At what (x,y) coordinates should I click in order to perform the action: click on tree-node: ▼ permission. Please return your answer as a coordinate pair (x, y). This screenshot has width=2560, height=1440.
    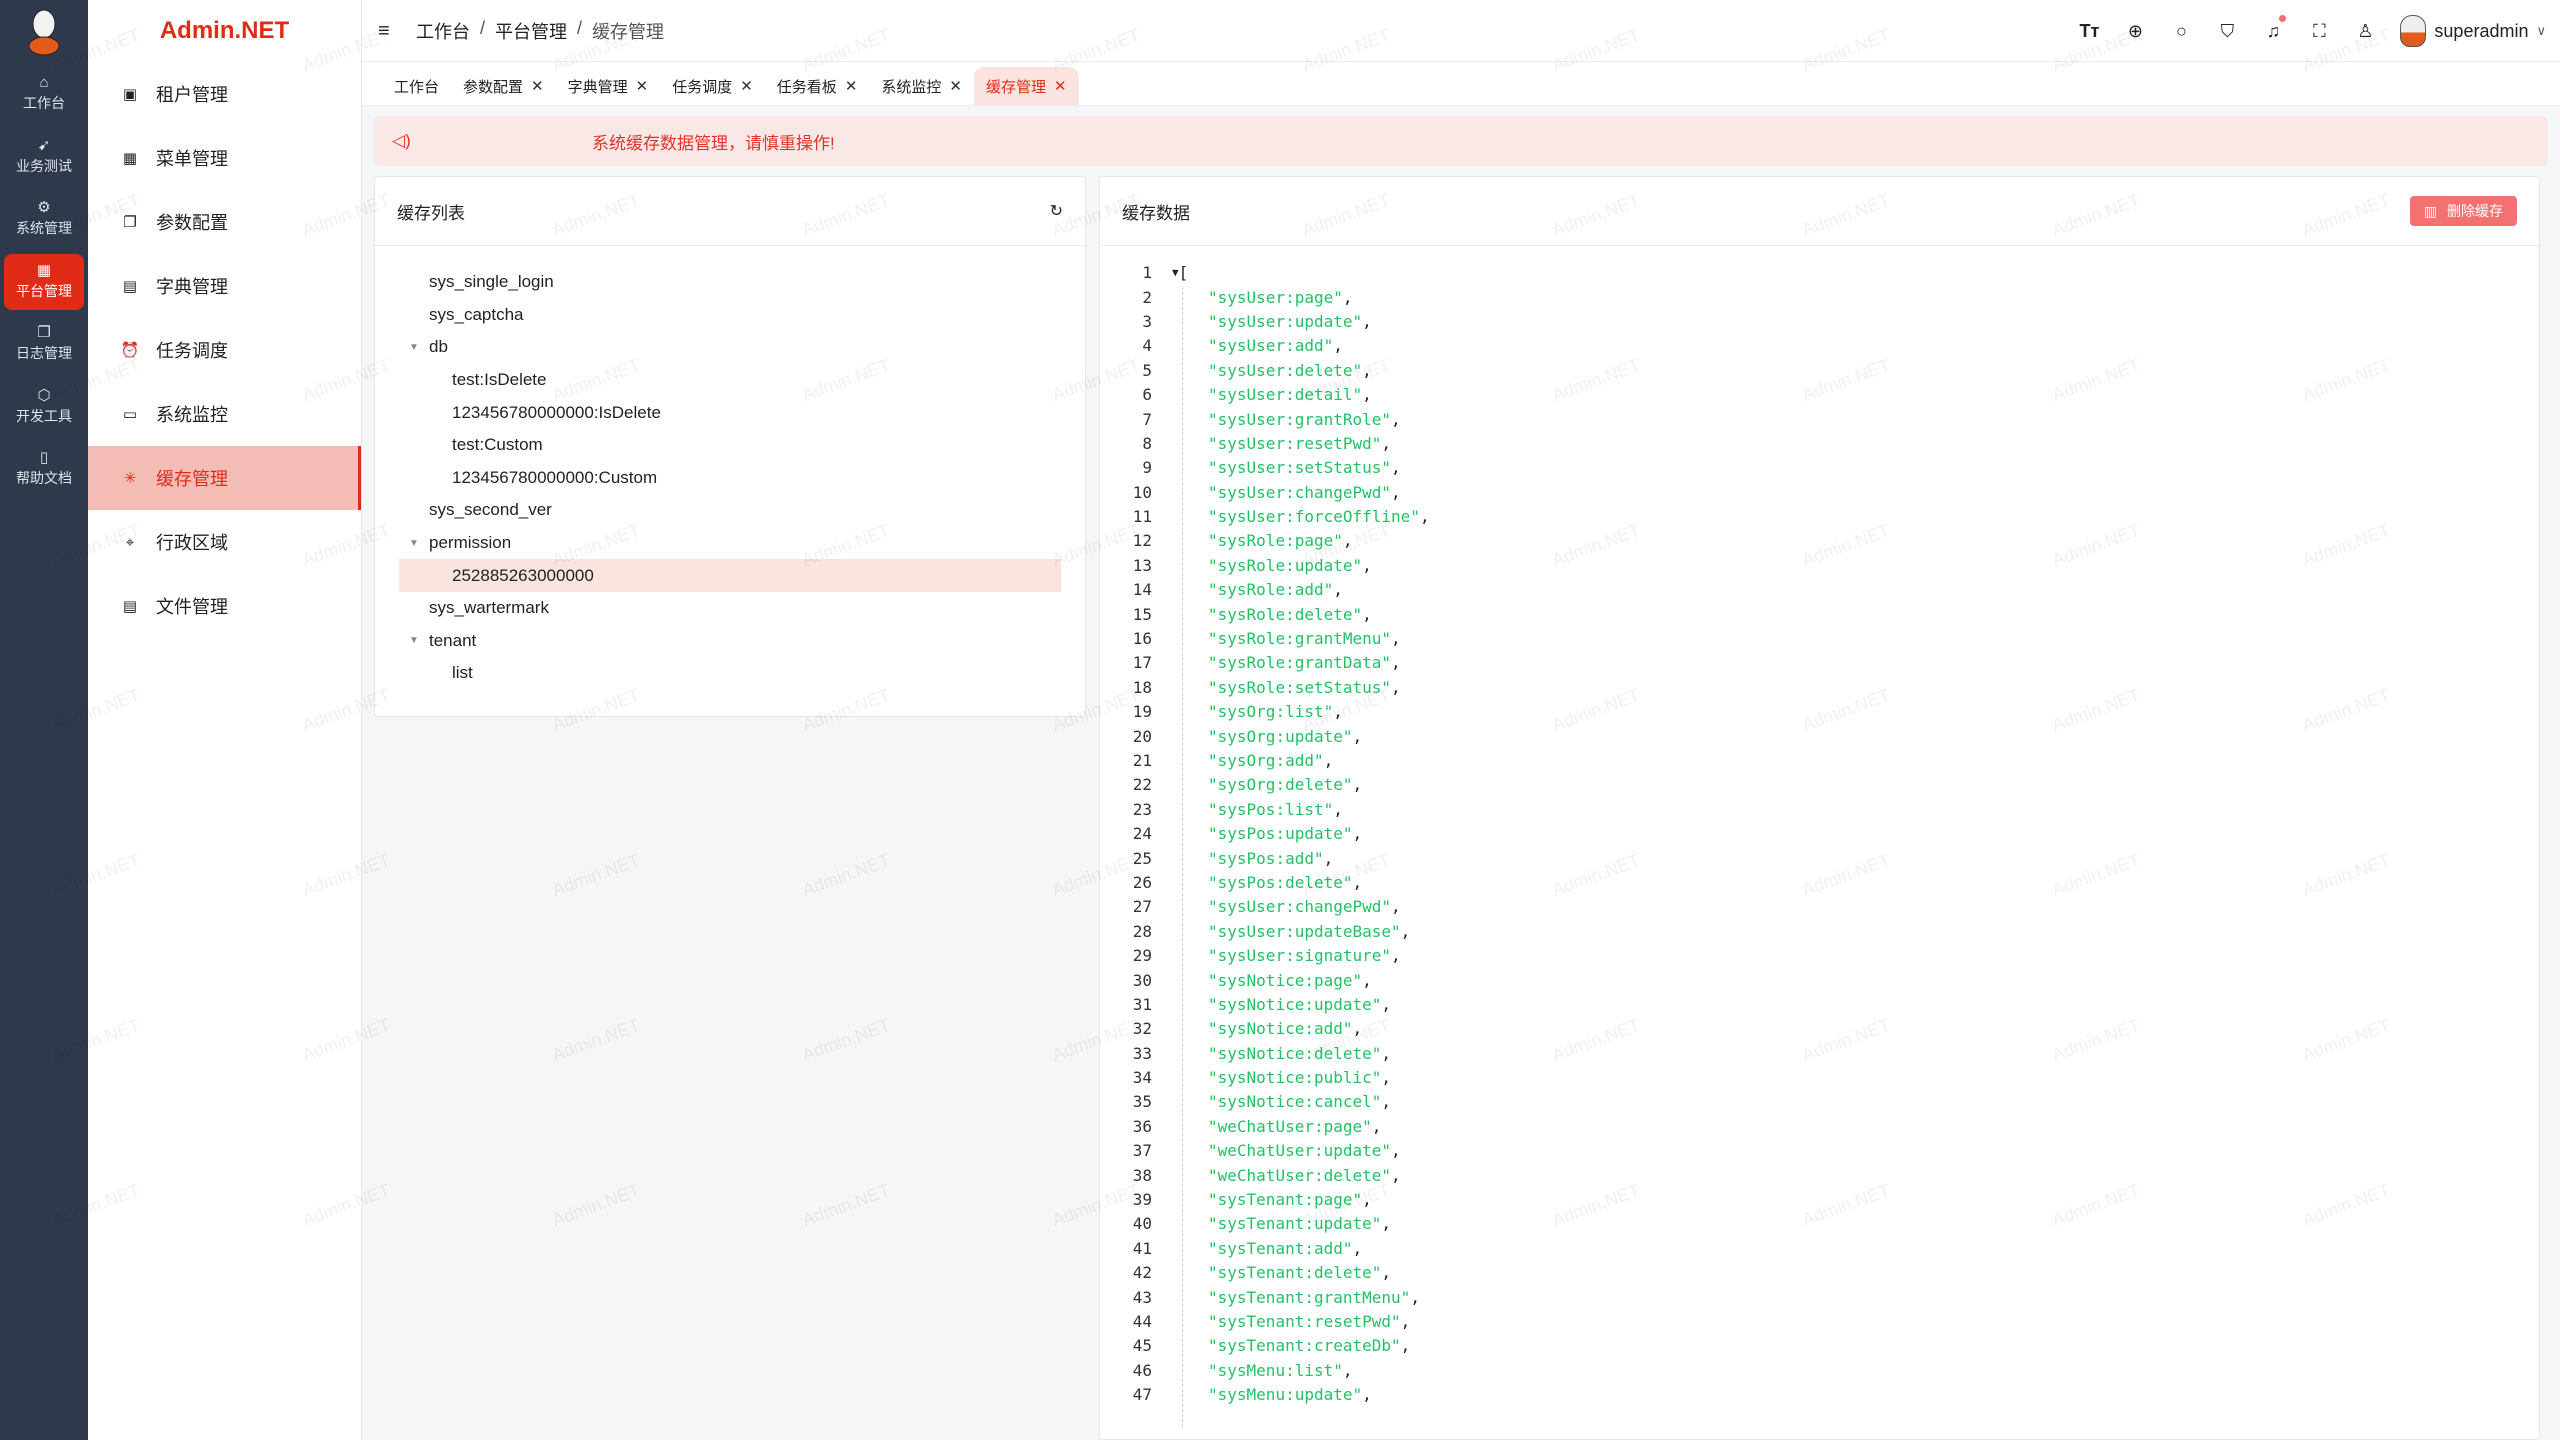
    Looking at the image, I should click on (730, 543).